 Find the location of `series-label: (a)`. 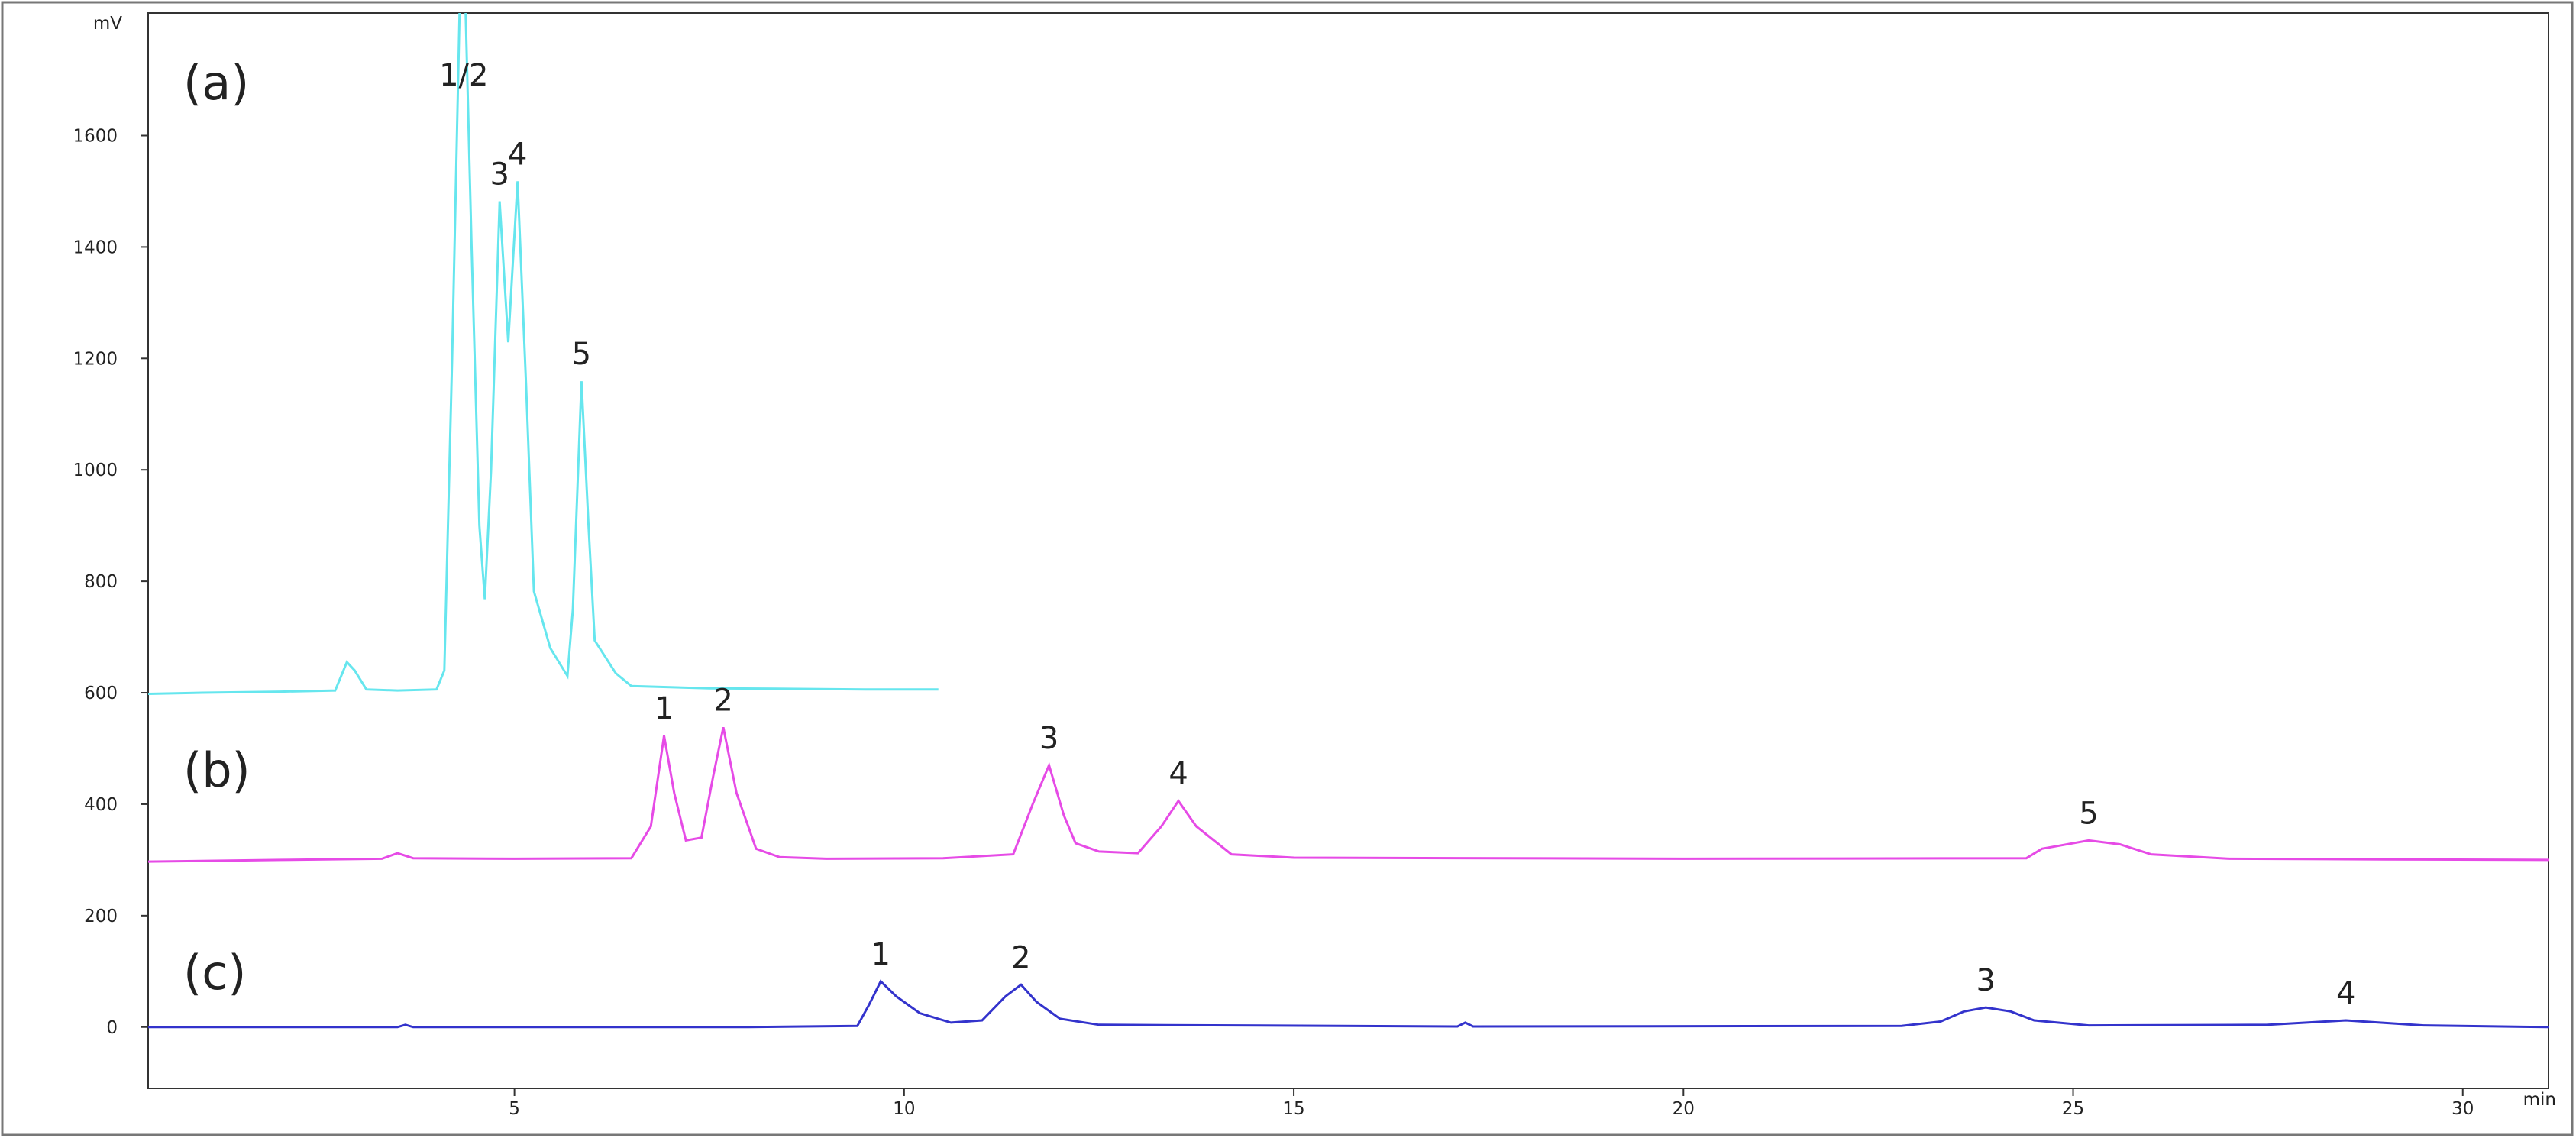

series-label: (a) is located at coordinates (216, 83).